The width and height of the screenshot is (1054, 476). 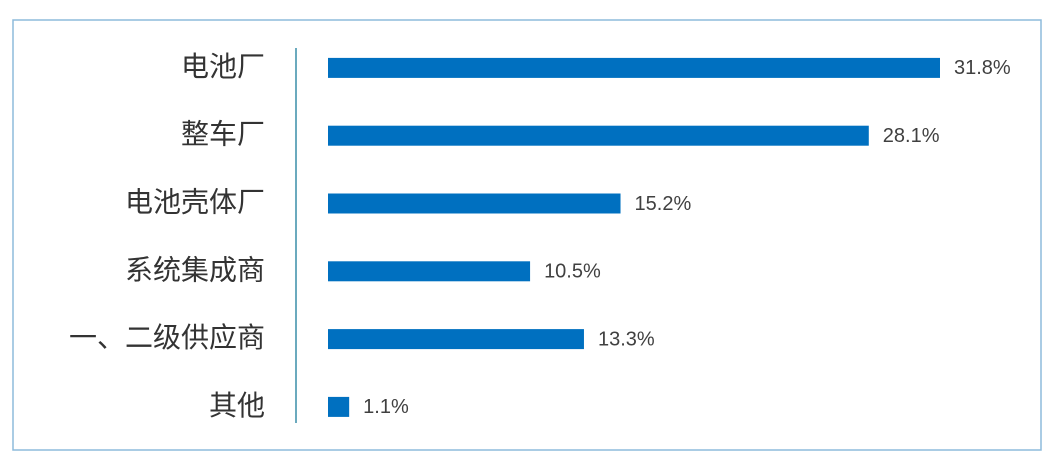 What do you see at coordinates (572, 272) in the screenshot?
I see `value-label: 10.5%` at bounding box center [572, 272].